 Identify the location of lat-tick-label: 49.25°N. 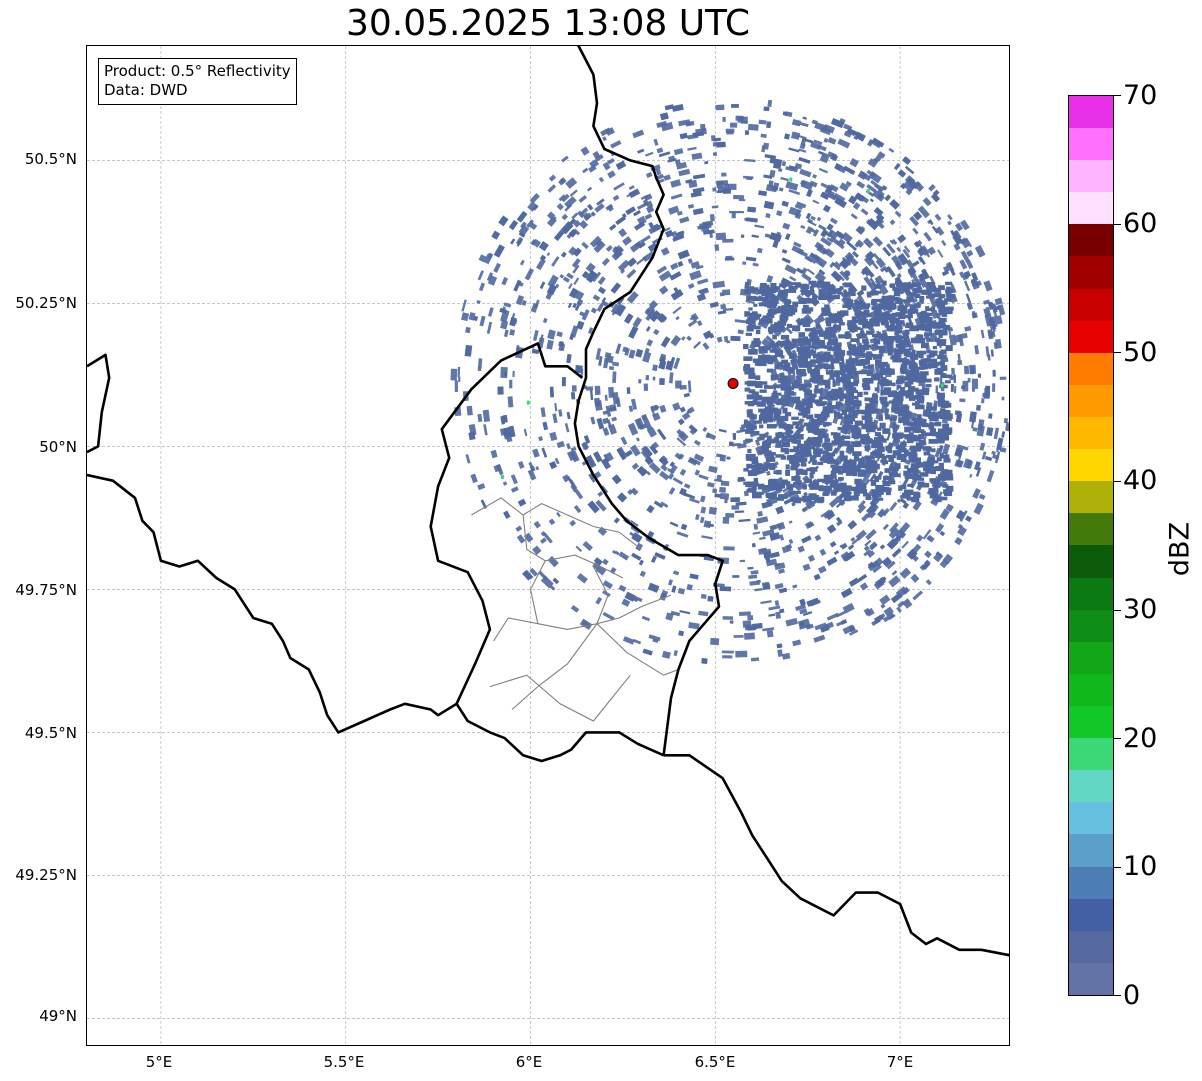
(46, 875).